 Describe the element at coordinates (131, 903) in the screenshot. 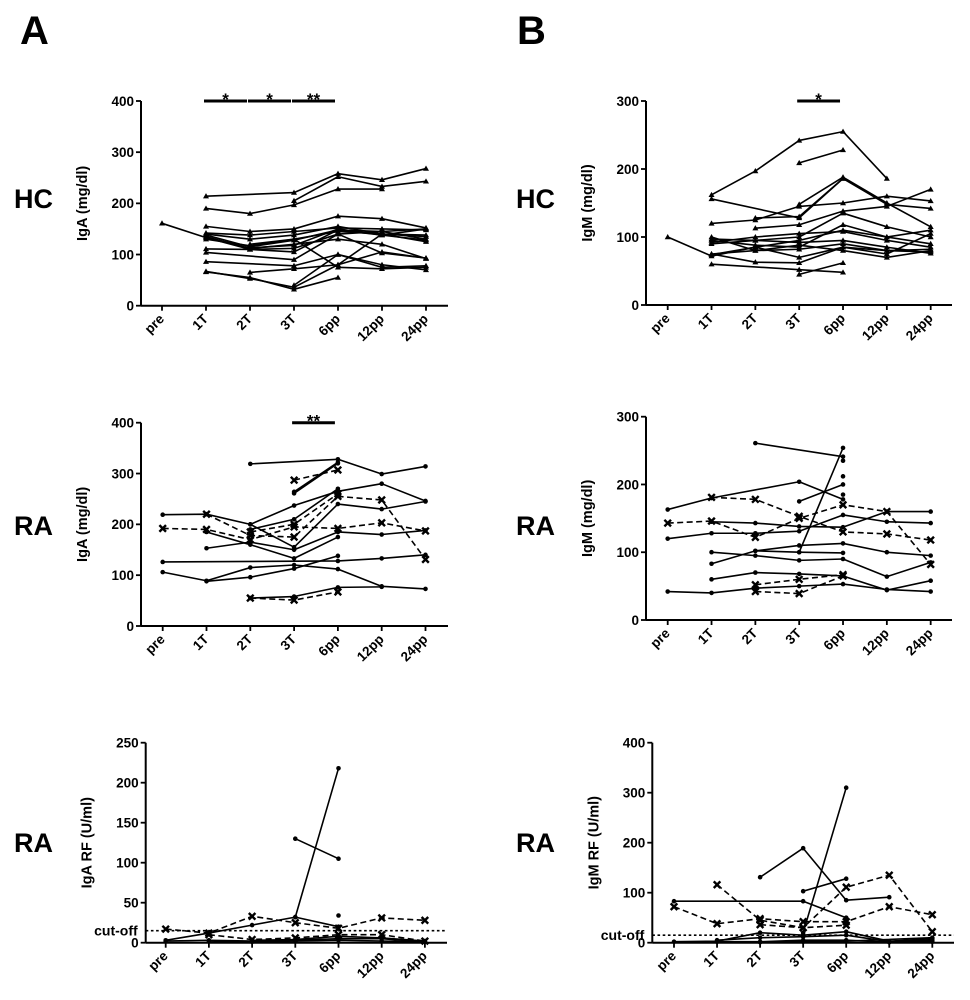

I see `y-tick-label: 50` at that location.